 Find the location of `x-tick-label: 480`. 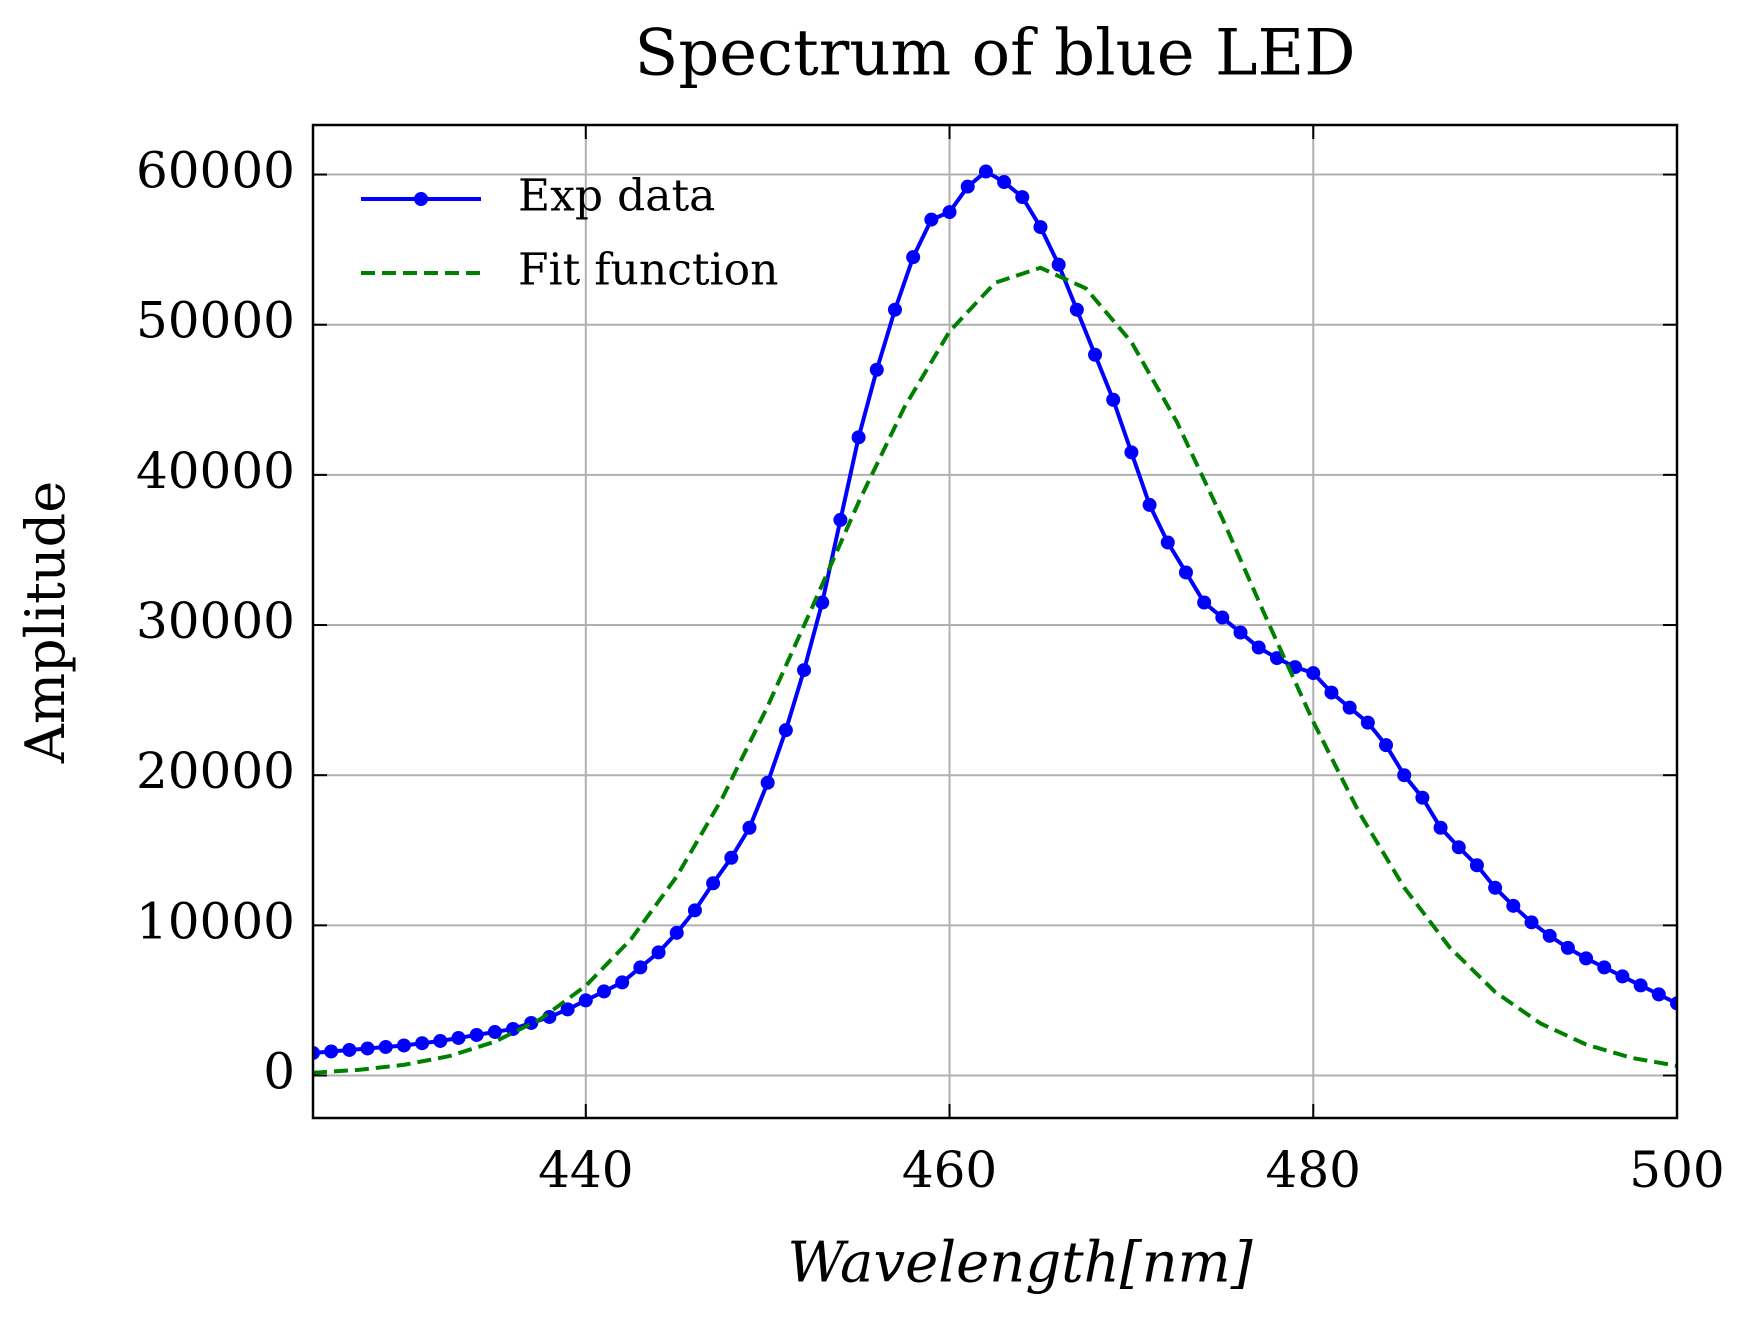

x-tick-label: 480 is located at coordinates (1313, 1170).